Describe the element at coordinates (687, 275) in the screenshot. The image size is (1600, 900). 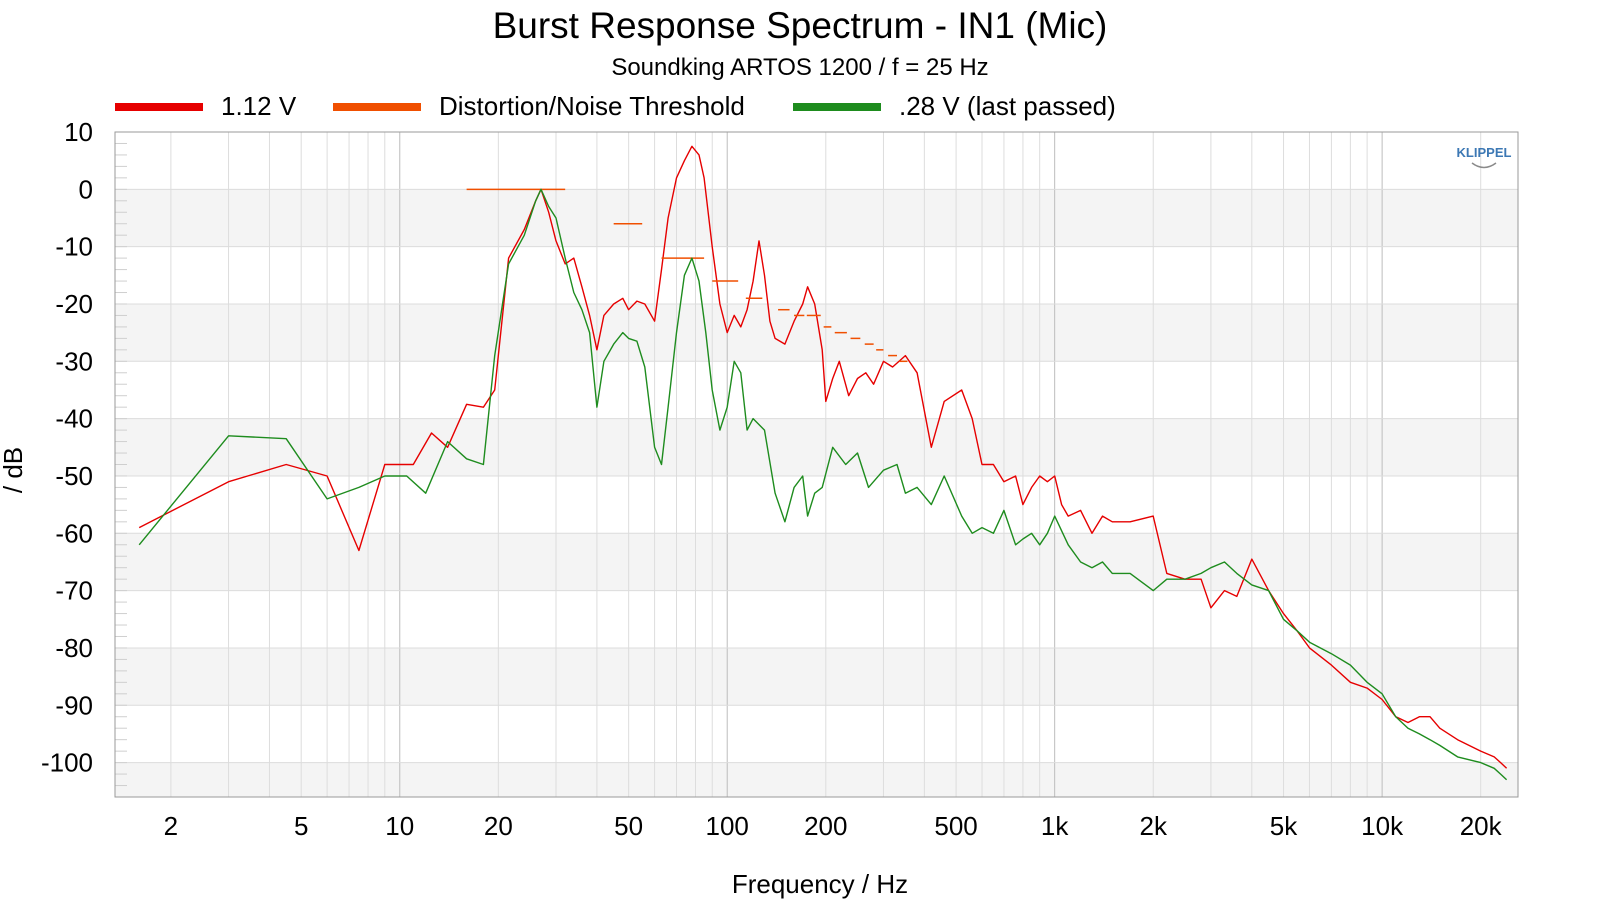
I see `series-threshold` at that location.